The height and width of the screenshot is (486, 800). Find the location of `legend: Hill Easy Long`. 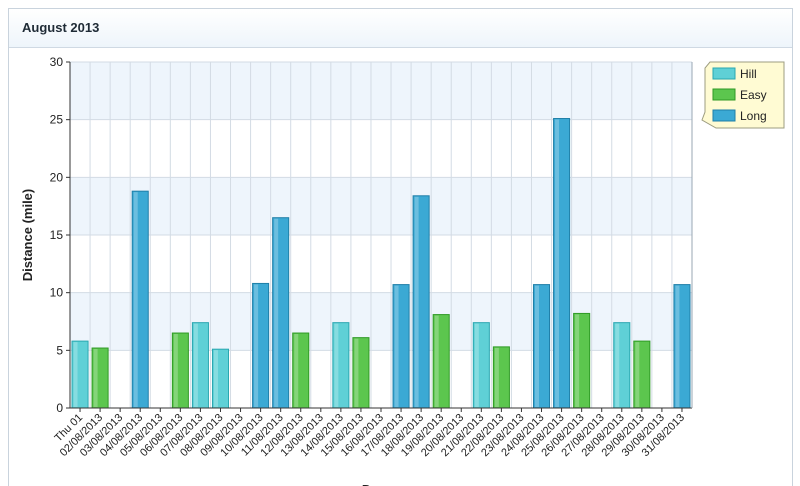

legend: Hill Easy Long is located at coordinates (743, 95).